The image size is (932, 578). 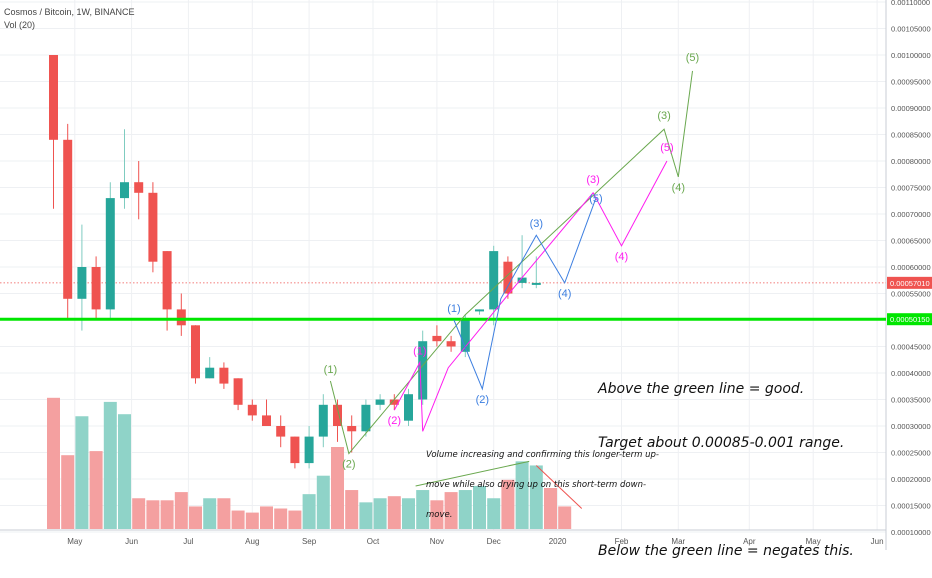 I want to click on y-tick-label: 0.00020000, so click(x=911, y=479).